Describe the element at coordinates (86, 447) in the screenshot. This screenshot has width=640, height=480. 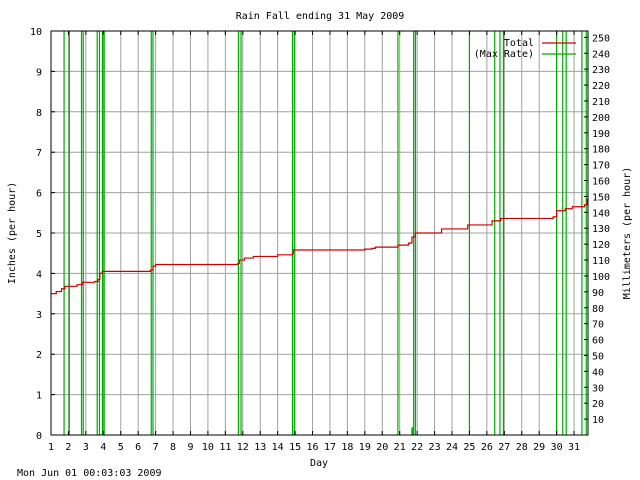
I see `x-tick-label: 3` at that location.